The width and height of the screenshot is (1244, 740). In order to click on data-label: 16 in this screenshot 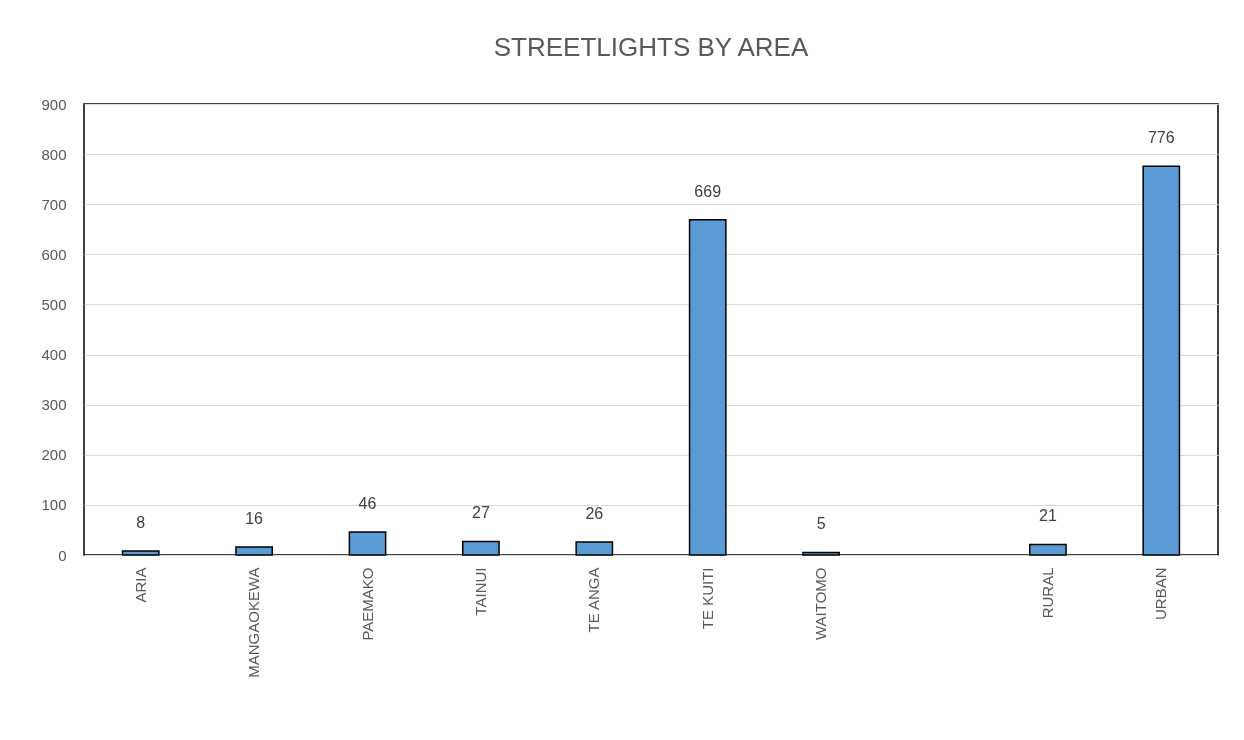, I will do `click(254, 518)`.